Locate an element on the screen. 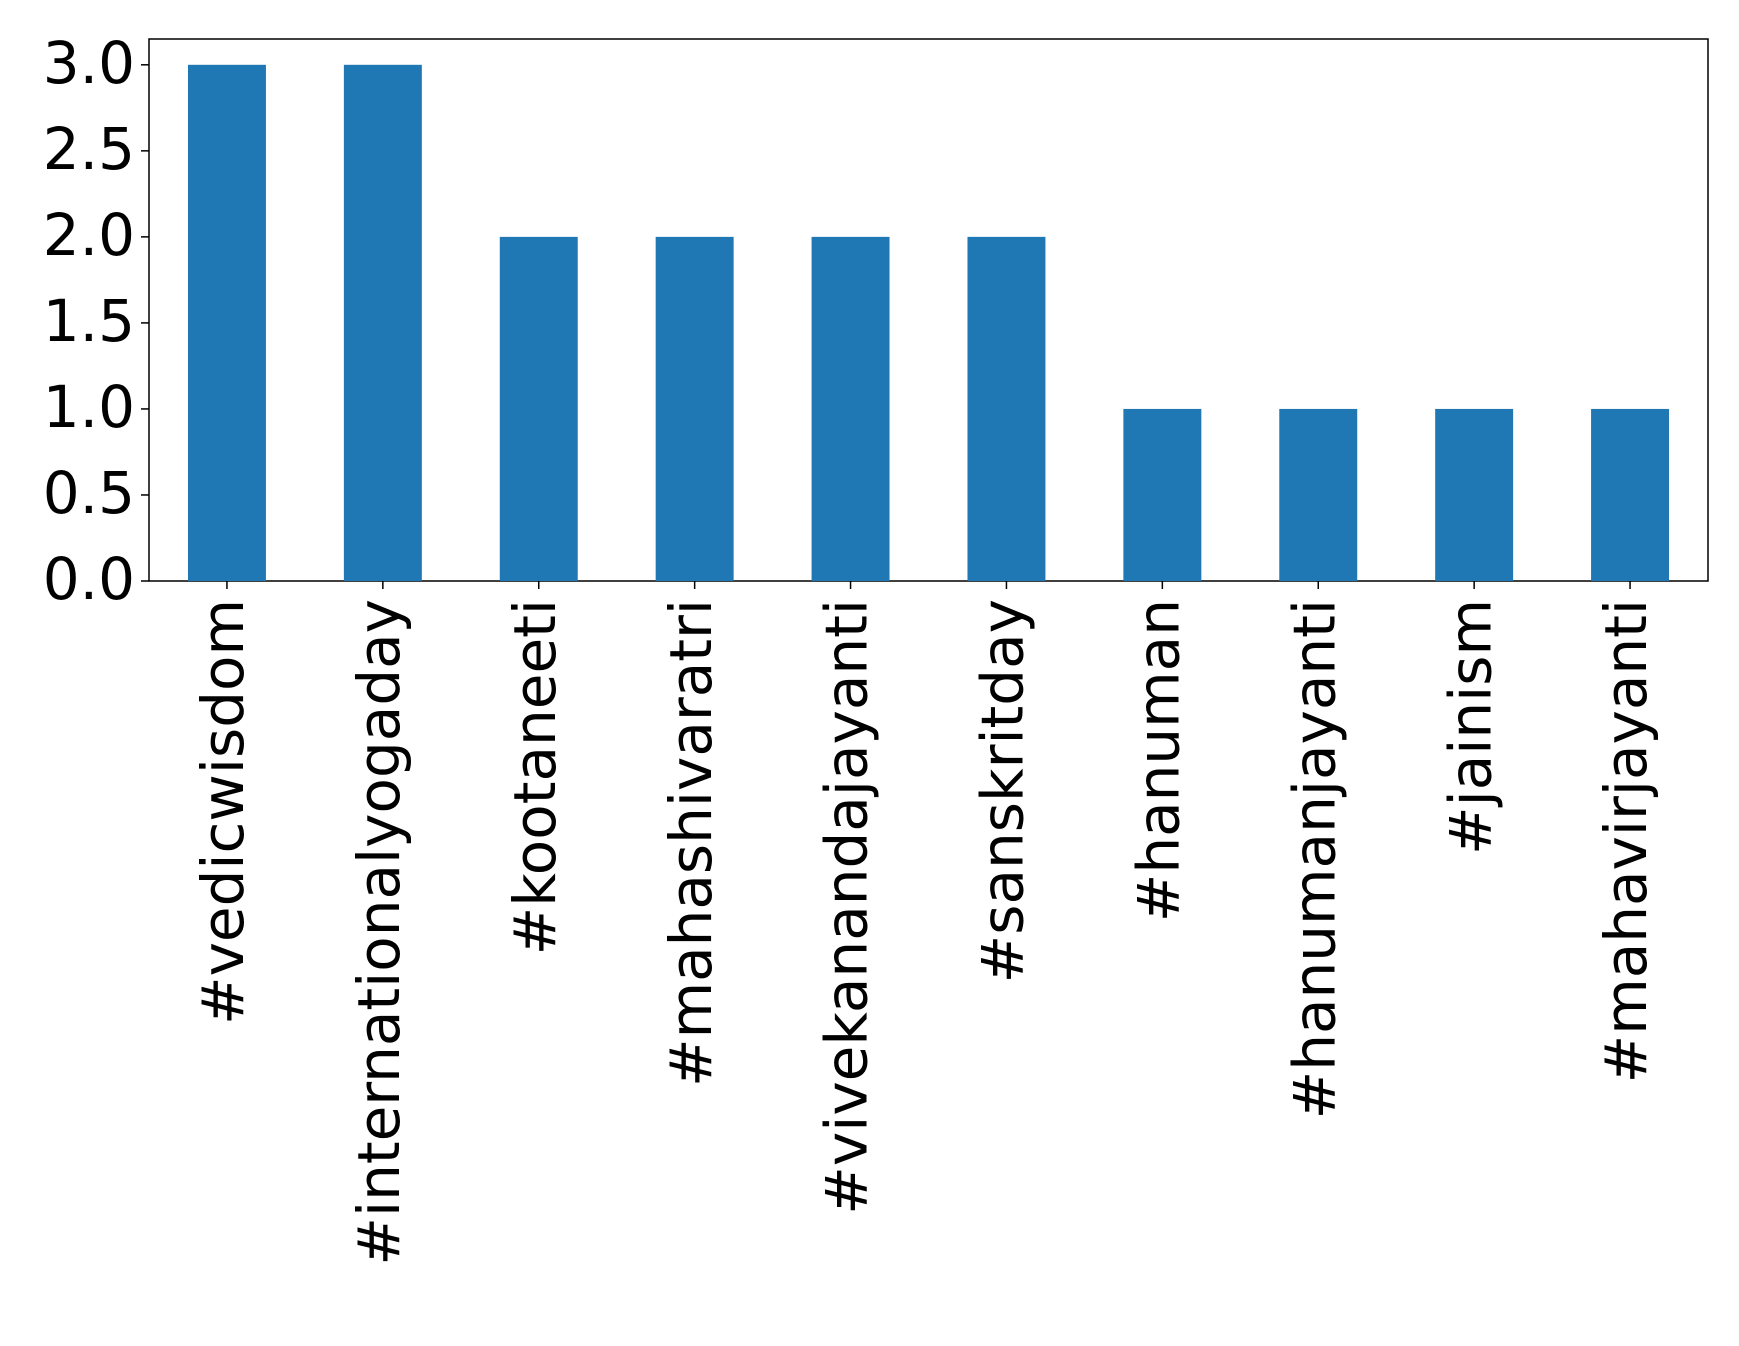  x-tick-label: #mahashivaratri is located at coordinates (691, 843).